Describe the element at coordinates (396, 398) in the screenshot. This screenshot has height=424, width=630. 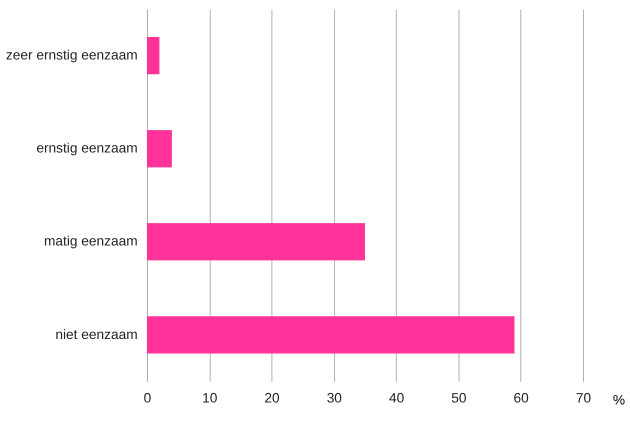
I see `x-tick-label: 40` at that location.